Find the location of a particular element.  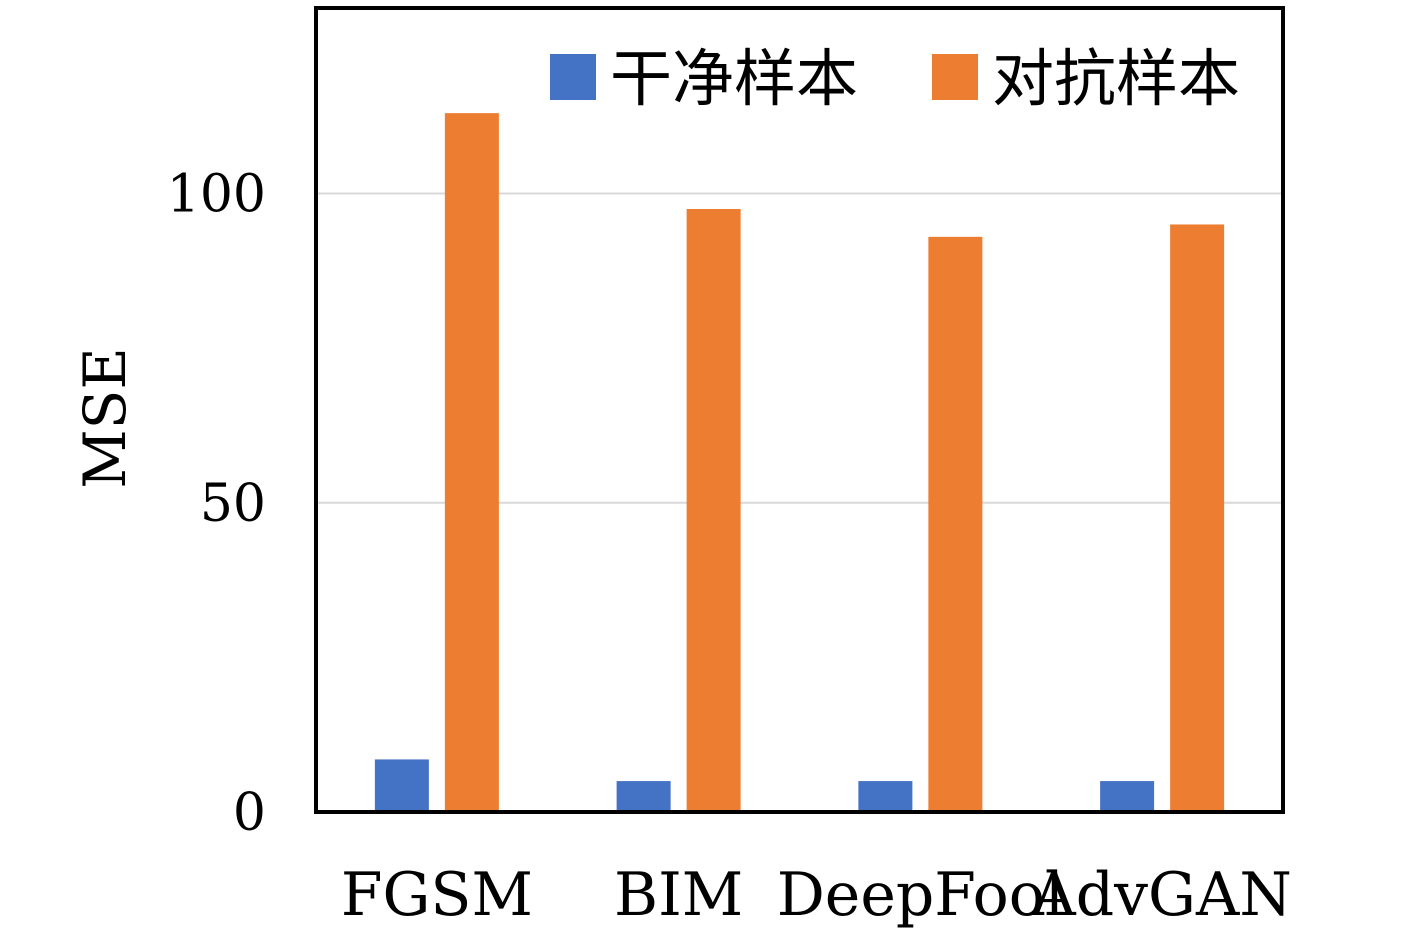

bar-adversarial-bim is located at coordinates (713, 510).